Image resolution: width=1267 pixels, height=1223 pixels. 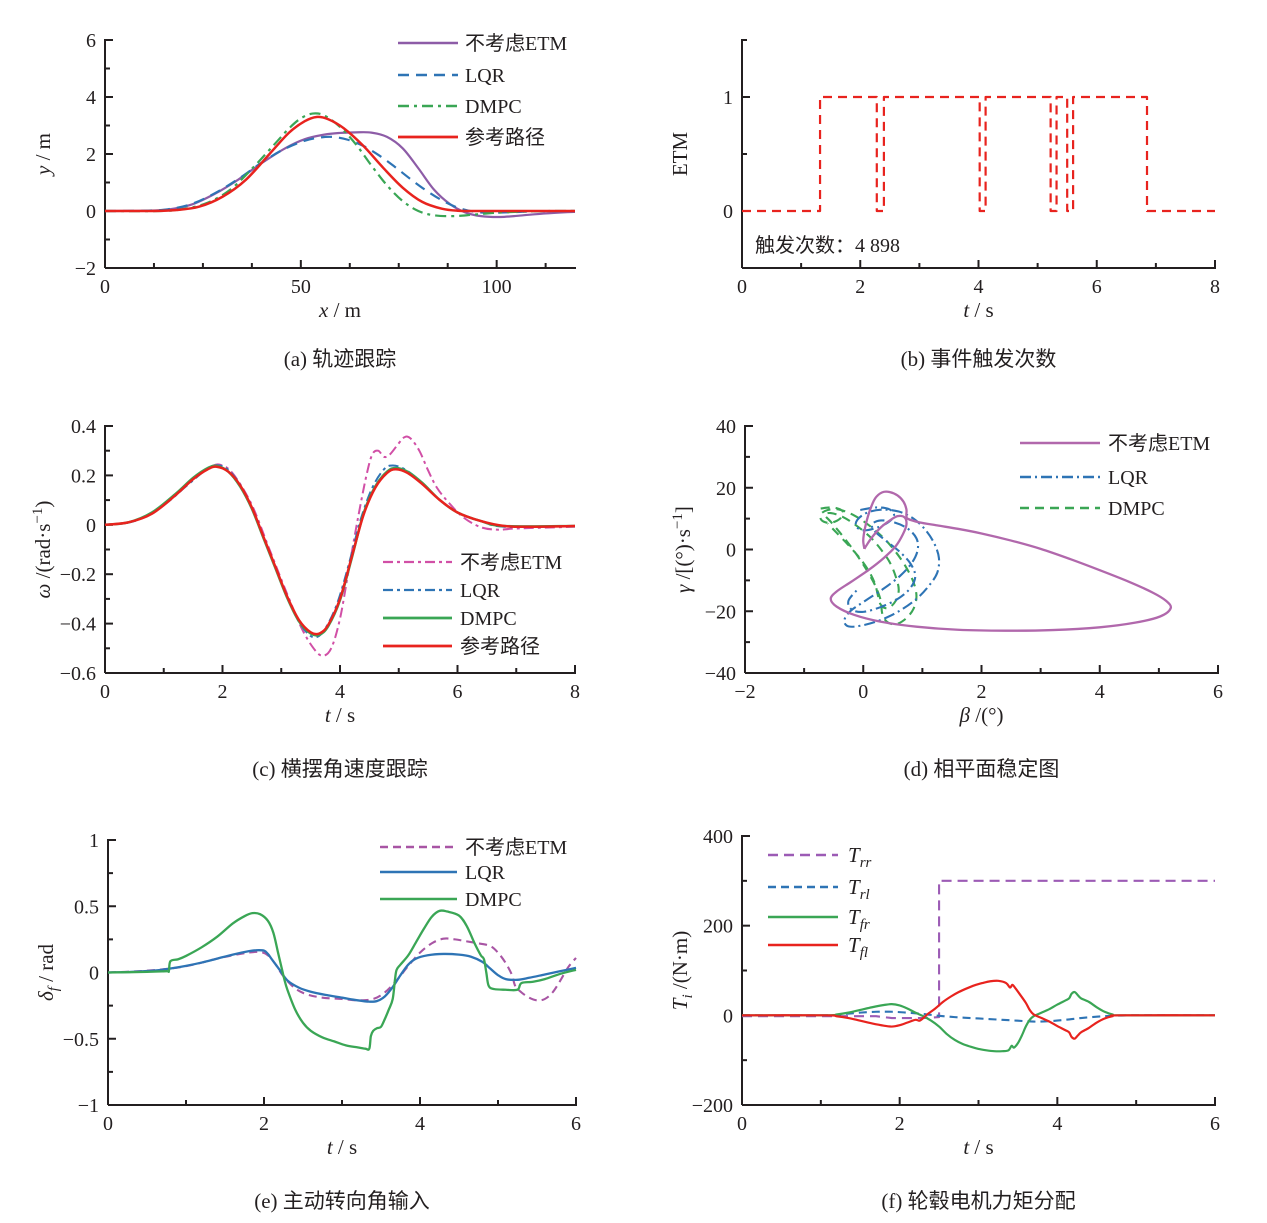 I want to click on svg-text: −0.2, so click(x=78, y=575).